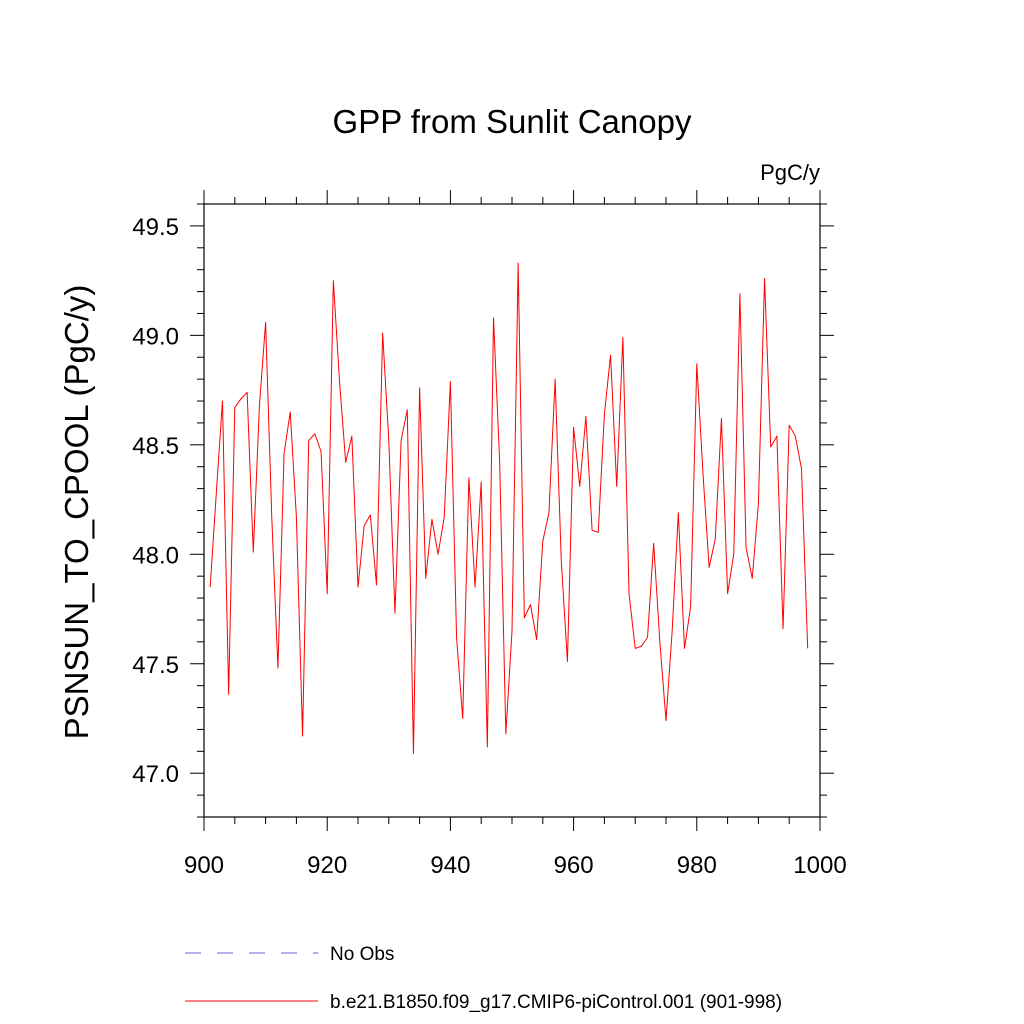 The width and height of the screenshot is (1024, 1024). Describe the element at coordinates (790, 172) in the screenshot. I see `units-label: PgC/y` at that location.